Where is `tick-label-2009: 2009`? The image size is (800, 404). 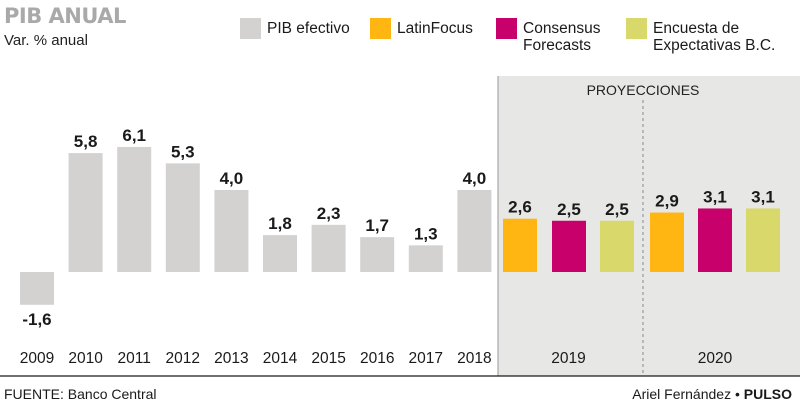
tick-label-2009: 2009 is located at coordinates (37, 358).